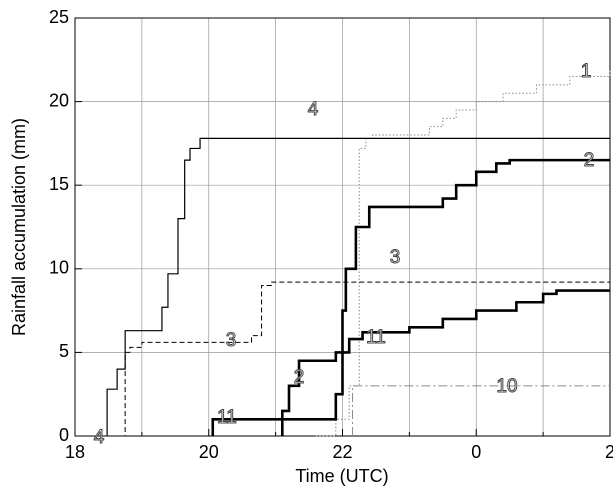  What do you see at coordinates (476, 452) in the screenshot?
I see `x-tick-label: 0` at bounding box center [476, 452].